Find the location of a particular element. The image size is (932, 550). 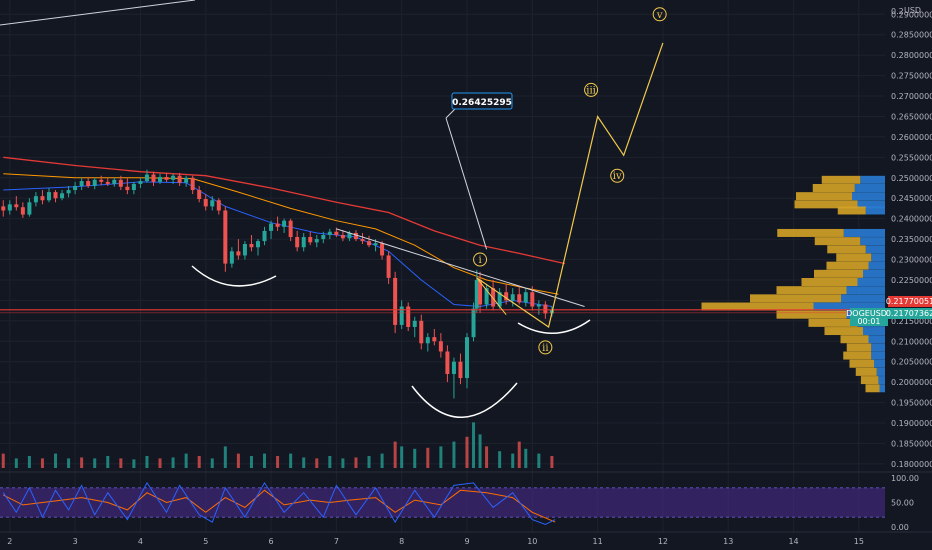

osc-band is located at coordinates (442, 502).